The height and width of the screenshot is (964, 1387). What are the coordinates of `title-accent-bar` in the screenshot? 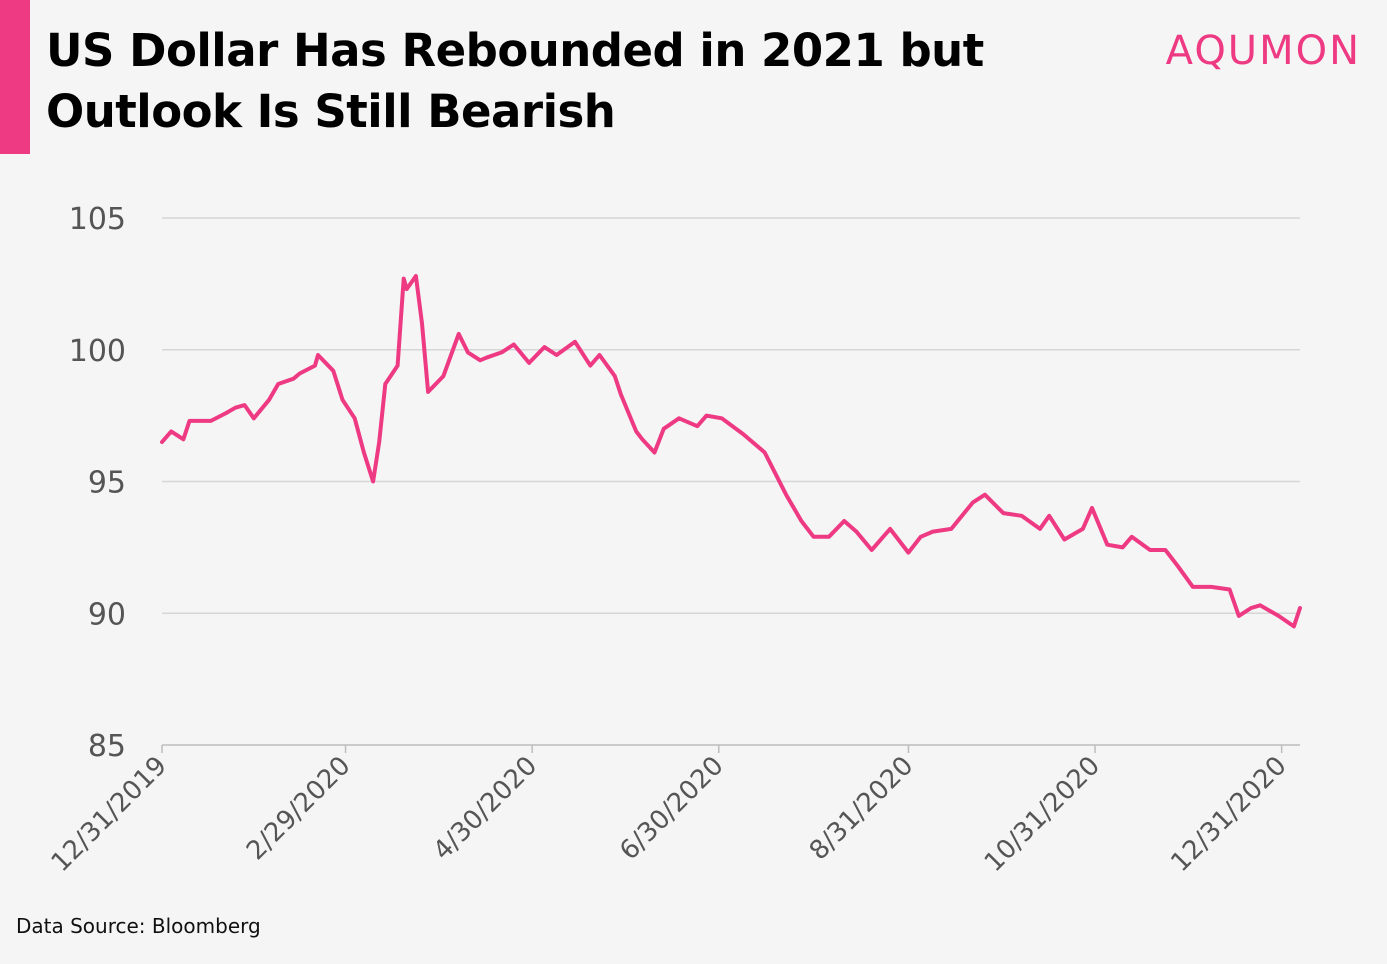 It's located at (15, 77).